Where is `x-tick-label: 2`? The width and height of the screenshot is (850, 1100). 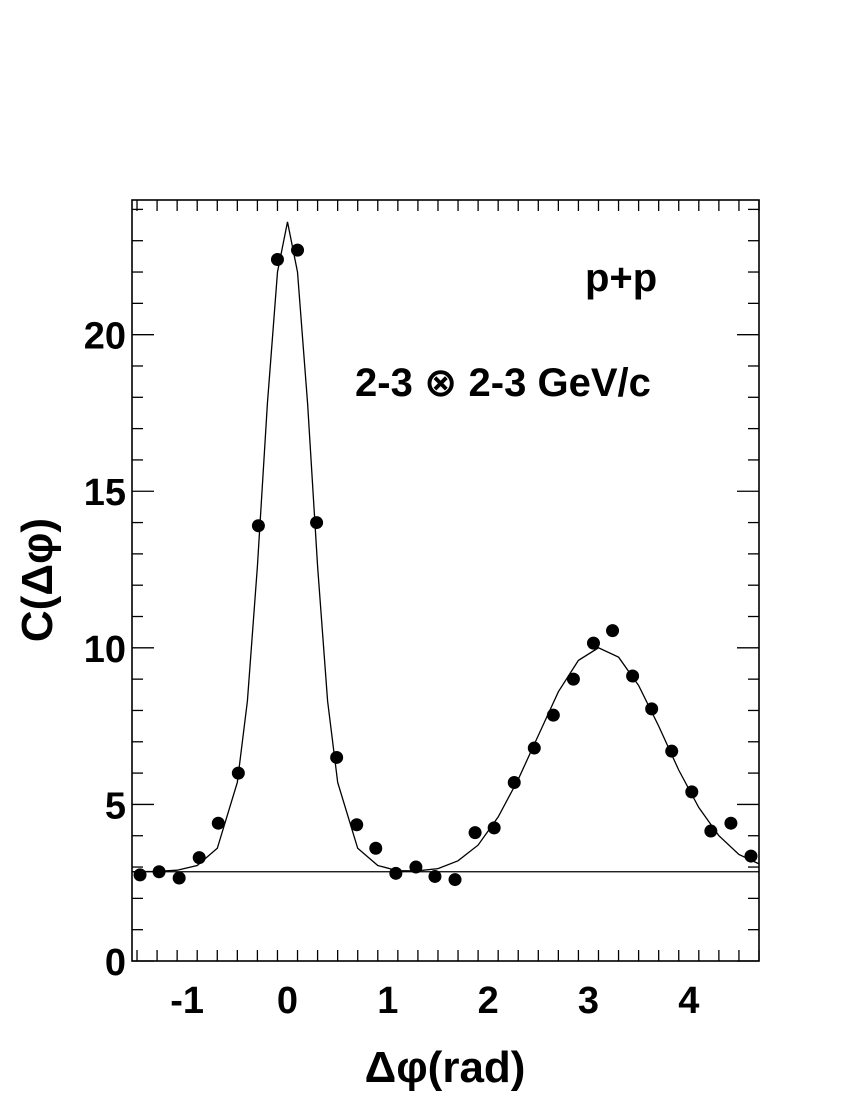
x-tick-label: 2 is located at coordinates (488, 1001).